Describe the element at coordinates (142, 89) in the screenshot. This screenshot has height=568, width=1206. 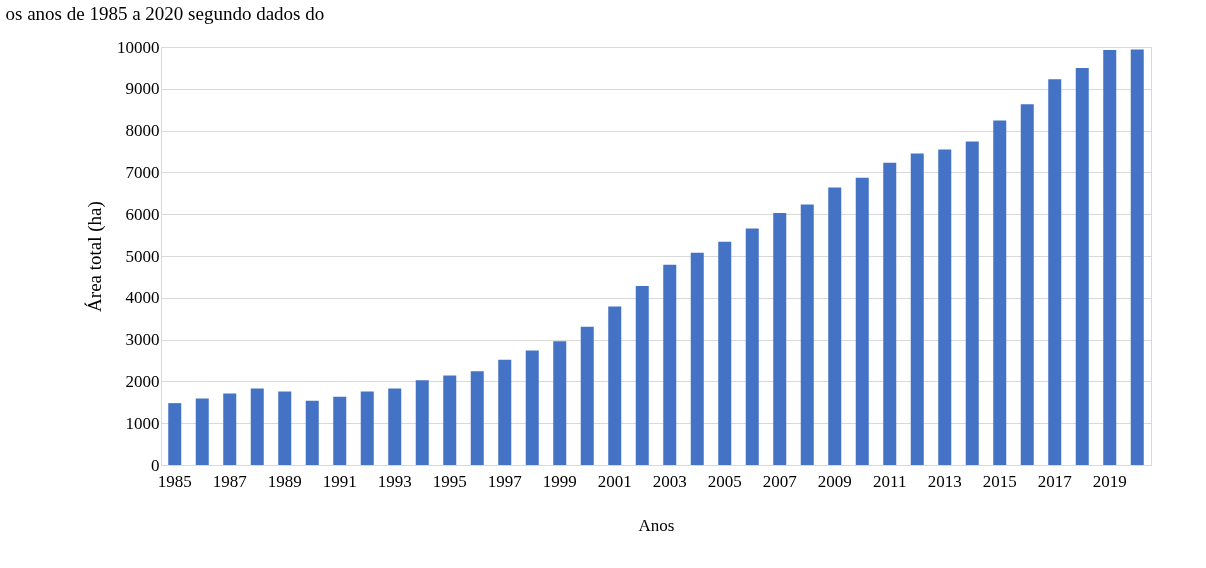
I see `y-tick-label: 9000` at that location.